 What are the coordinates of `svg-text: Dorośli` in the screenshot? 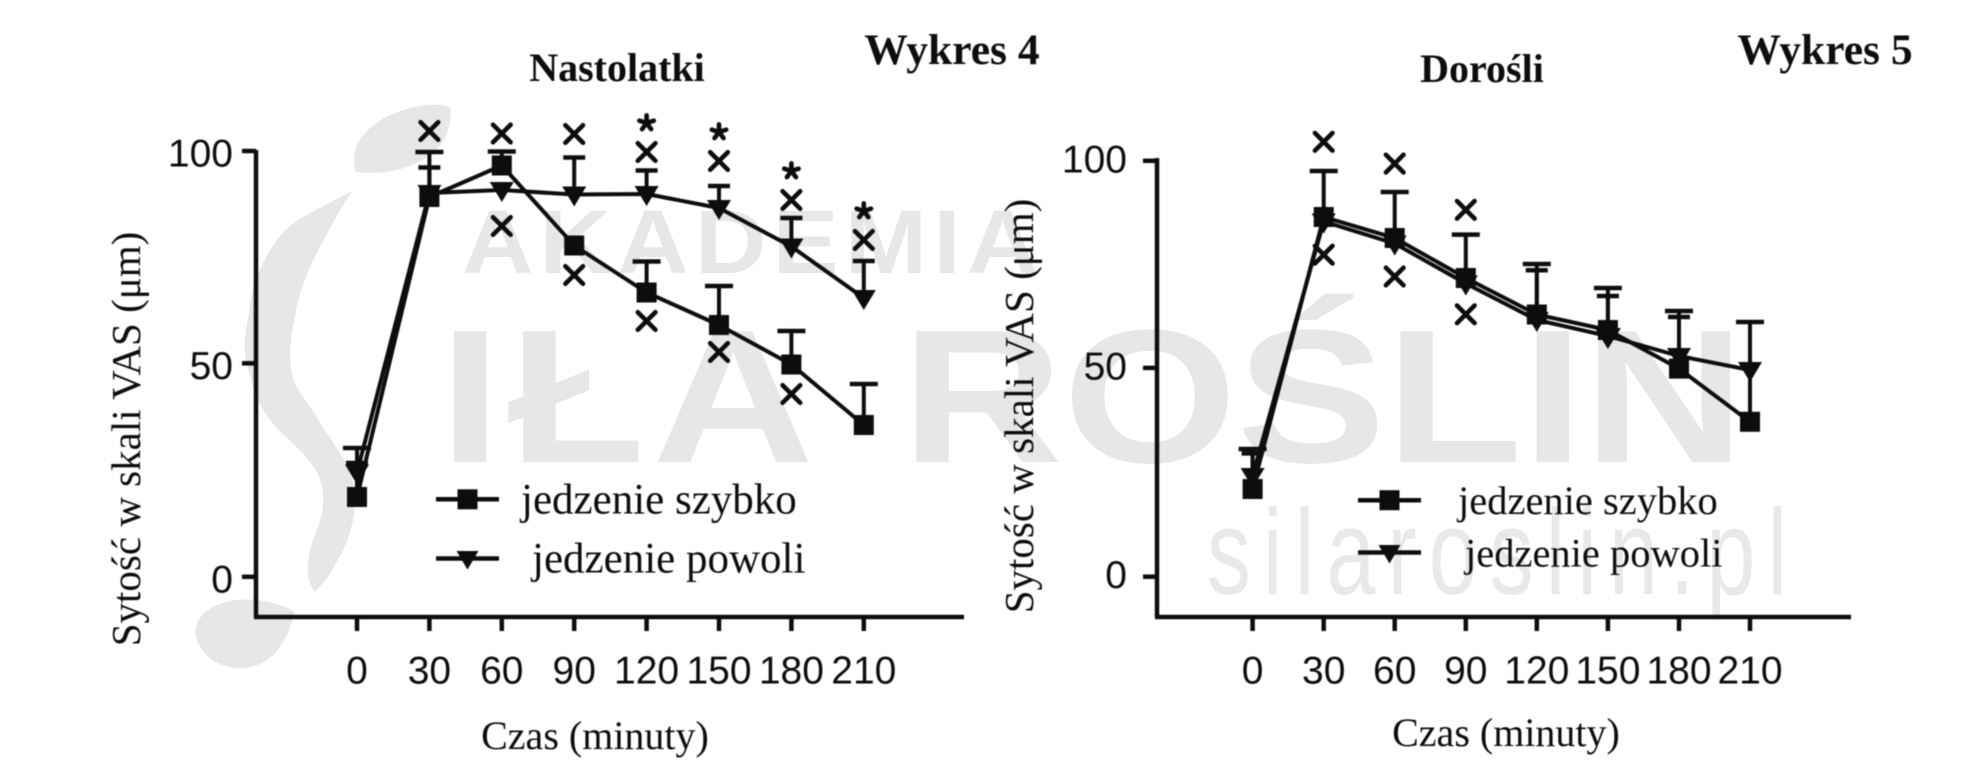 It's located at (1482, 68).